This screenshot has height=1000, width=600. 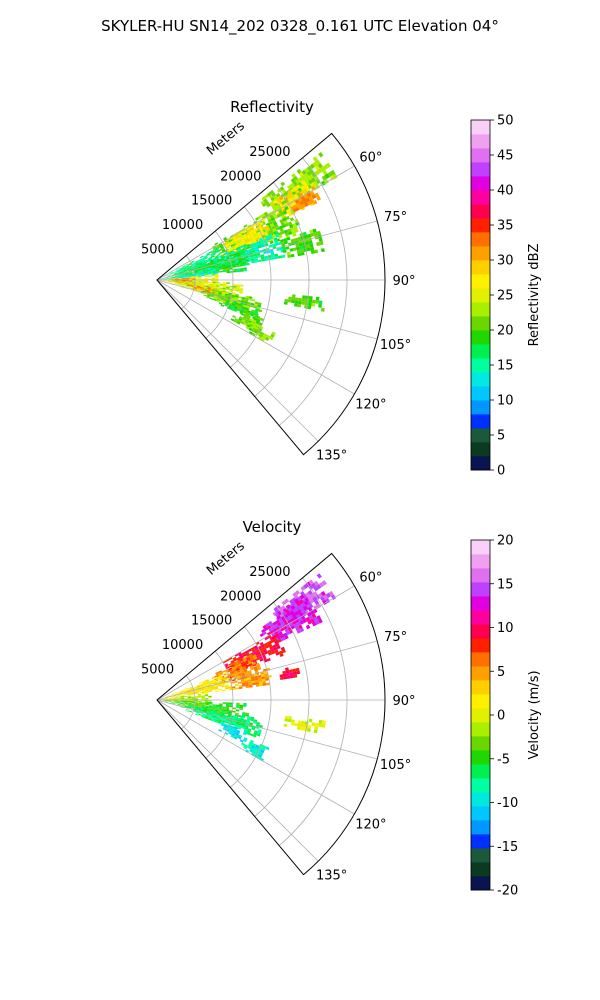 I want to click on range-tick-label: 5000, so click(x=157, y=250).